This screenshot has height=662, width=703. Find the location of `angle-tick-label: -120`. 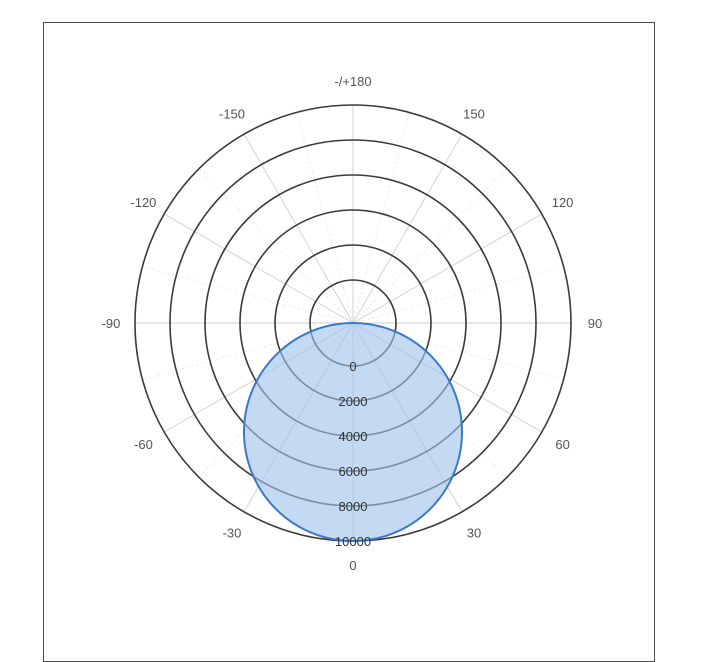

angle-tick-label: -120 is located at coordinates (143, 202).